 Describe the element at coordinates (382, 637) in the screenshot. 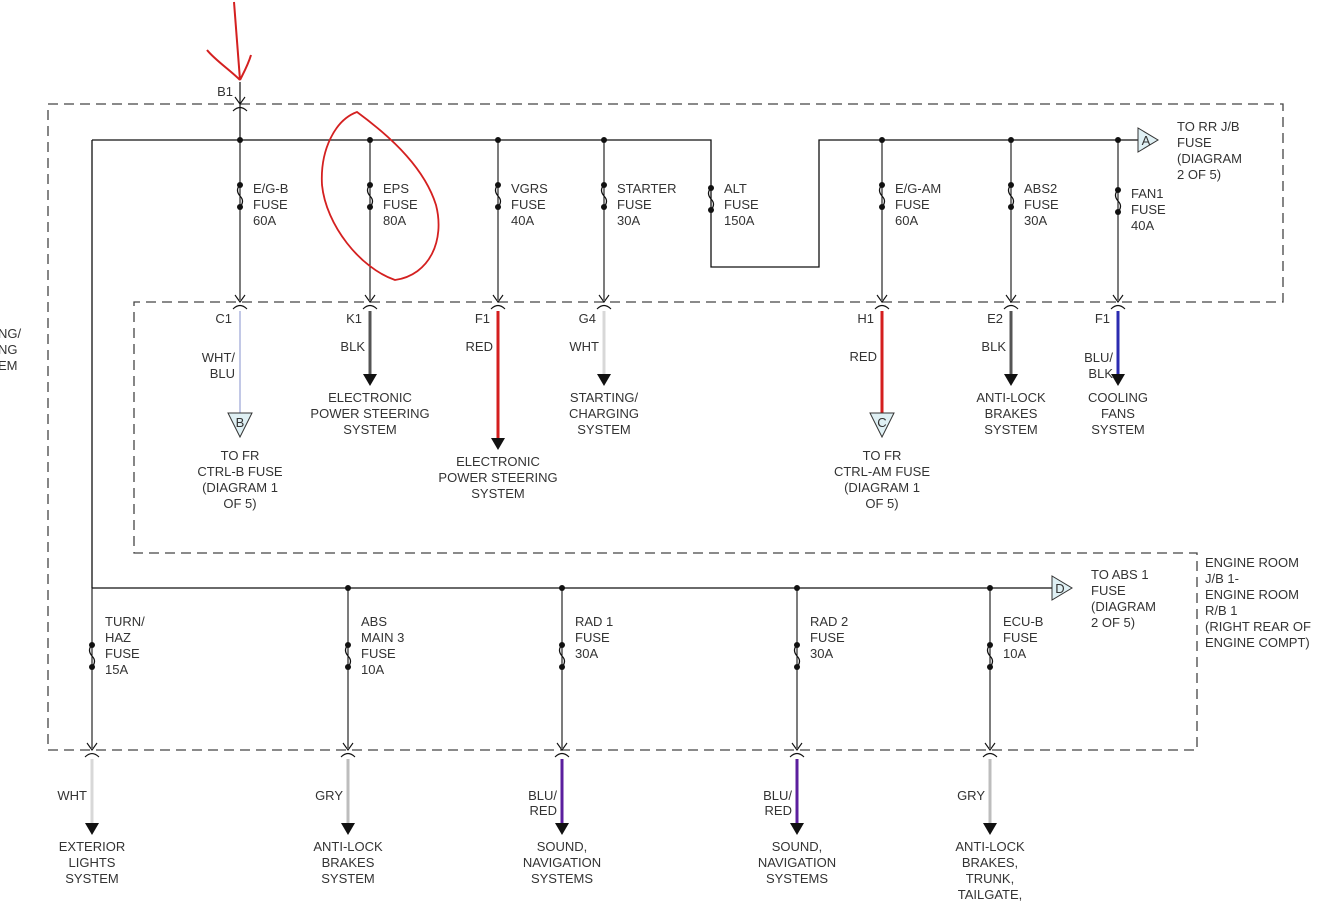

I see `fuse-label: MAIN 3` at that location.